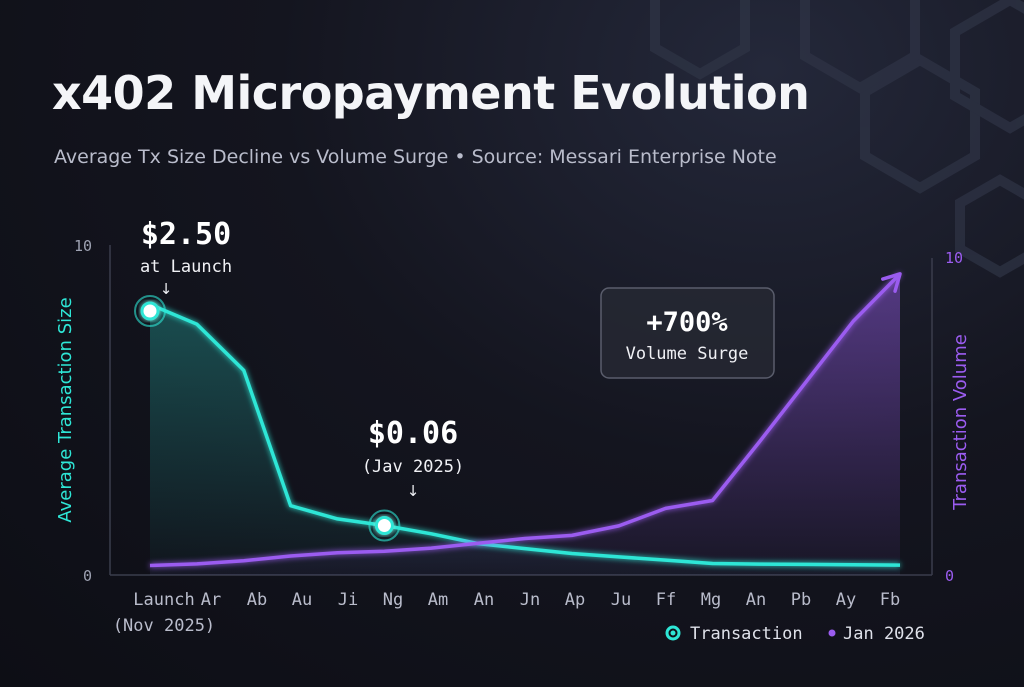 This screenshot has height=687, width=1024. I want to click on x-tick-label: Ff, so click(666, 600).